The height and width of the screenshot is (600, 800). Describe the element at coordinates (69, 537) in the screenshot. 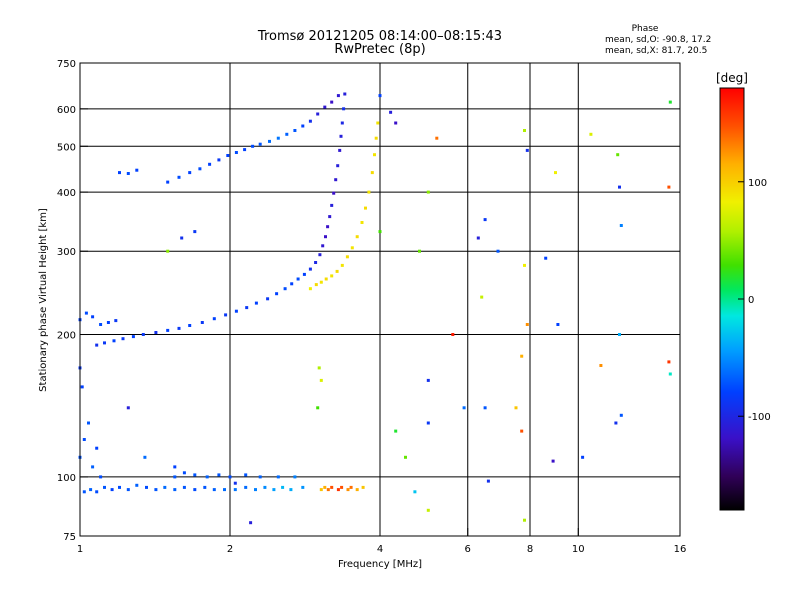

I see `y-tick-label: 75` at that location.